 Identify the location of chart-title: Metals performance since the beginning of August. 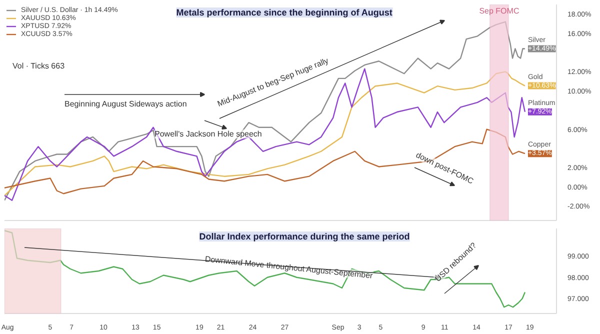
(284, 13).